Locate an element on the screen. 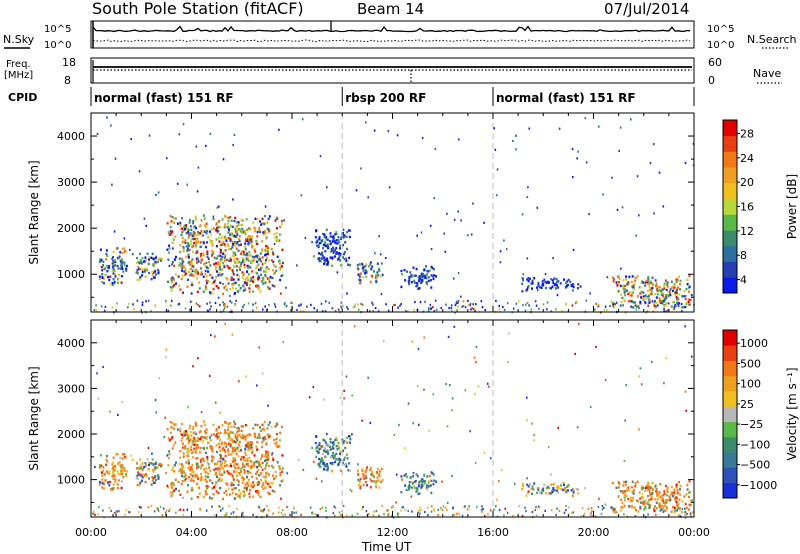 This screenshot has height=554, width=800. colorbar-swatch is located at coordinates (730, 269).